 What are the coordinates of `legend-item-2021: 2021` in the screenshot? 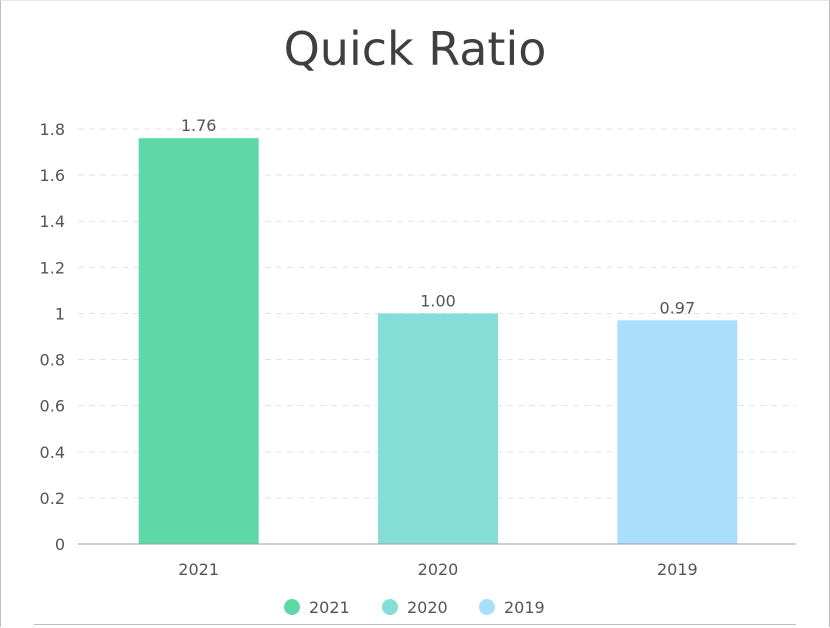 It's located at (317, 607).